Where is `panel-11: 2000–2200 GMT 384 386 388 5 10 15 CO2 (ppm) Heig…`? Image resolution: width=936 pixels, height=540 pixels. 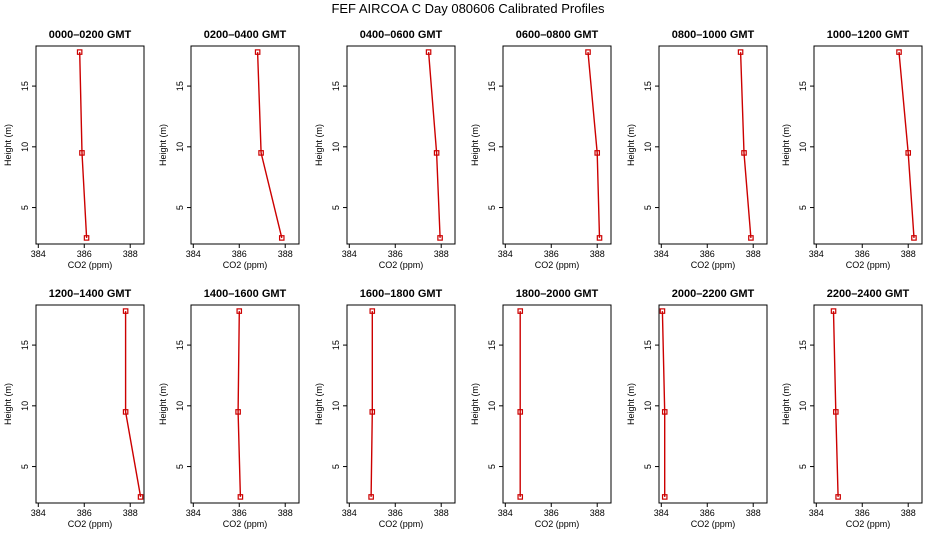
panel-11: 2000–2200 GMT 384 386 388 5 10 15 CO2 (ppm) Heig… is located at coordinates (697, 408).